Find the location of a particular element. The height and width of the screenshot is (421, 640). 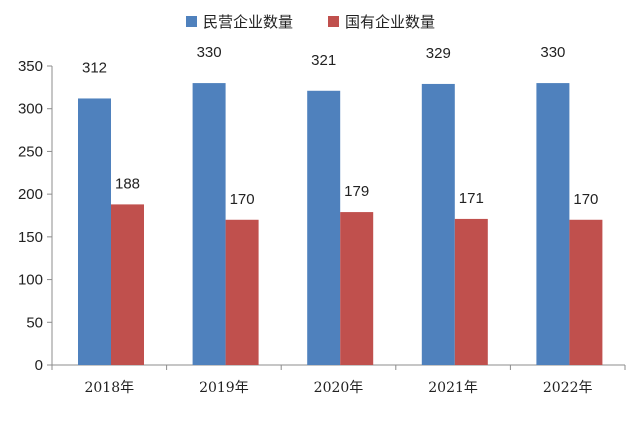

y-tick-label: 200 is located at coordinates (30, 194).